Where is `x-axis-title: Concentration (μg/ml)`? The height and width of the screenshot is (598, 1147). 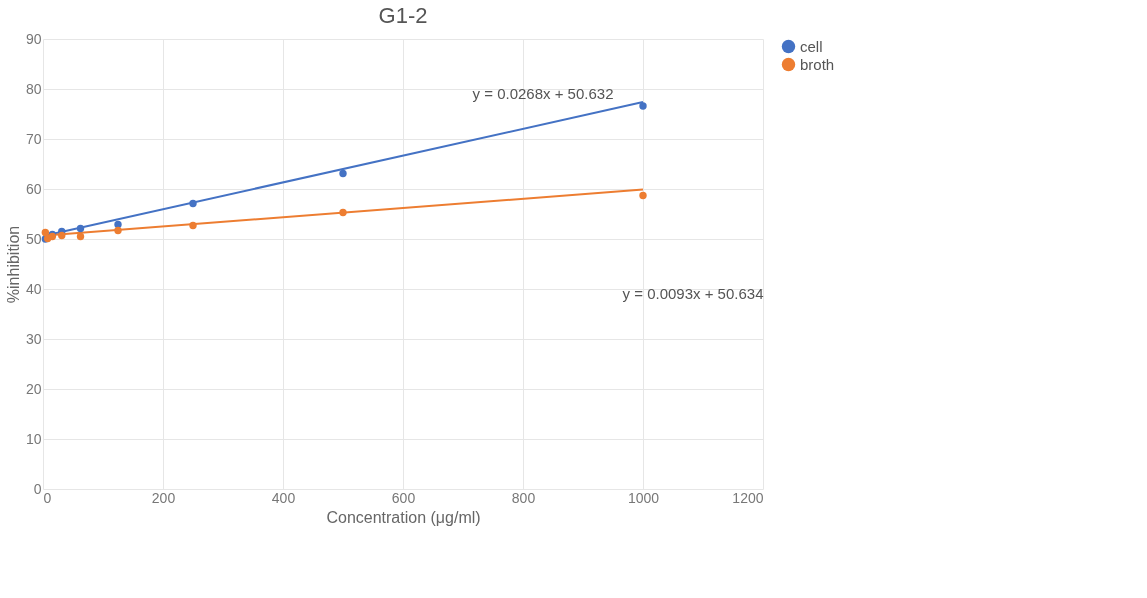 x-axis-title: Concentration (μg/ml) is located at coordinates (403, 517).